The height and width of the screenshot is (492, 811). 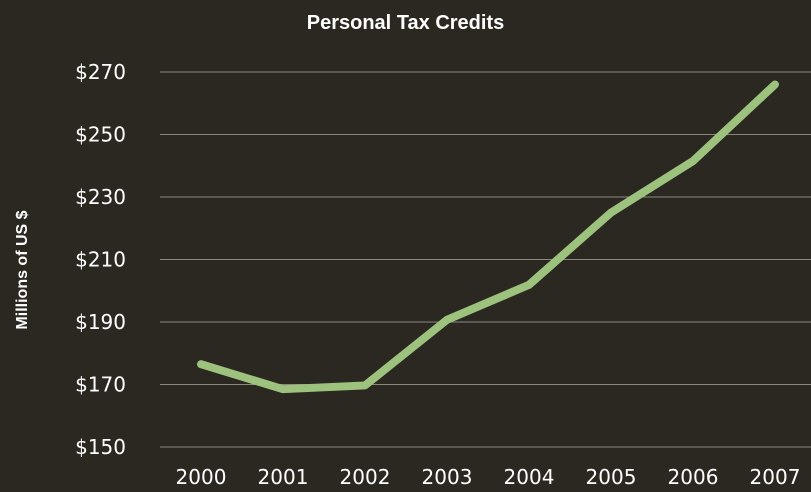 What do you see at coordinates (201, 477) in the screenshot?
I see `x-tick-label: 2000` at bounding box center [201, 477].